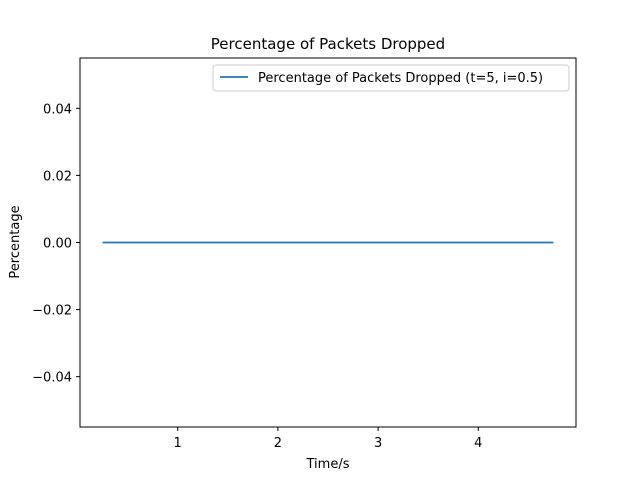 The width and height of the screenshot is (640, 480). I want to click on x-tick-label: 1, so click(178, 443).